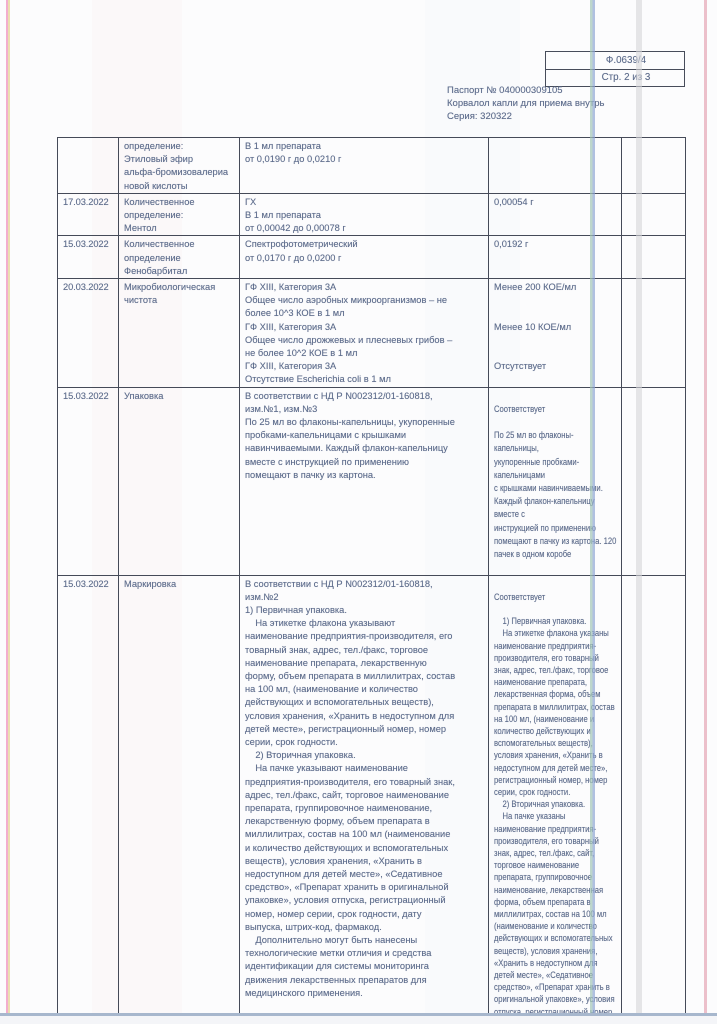 Image resolution: width=717 pixels, height=1024 pixels. What do you see at coordinates (8, 508) in the screenshot?
I see `scan-edge-pink-left-artifact` at bounding box center [8, 508].